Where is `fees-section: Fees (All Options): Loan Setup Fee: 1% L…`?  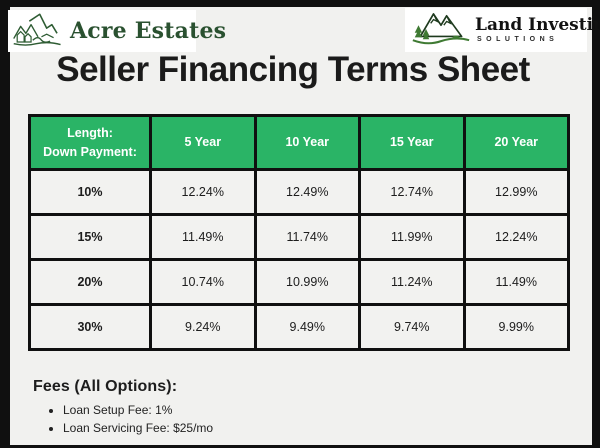
fees-section: Fees (All Options): Loan Setup Fee: 1% L… is located at coordinates (123, 407).